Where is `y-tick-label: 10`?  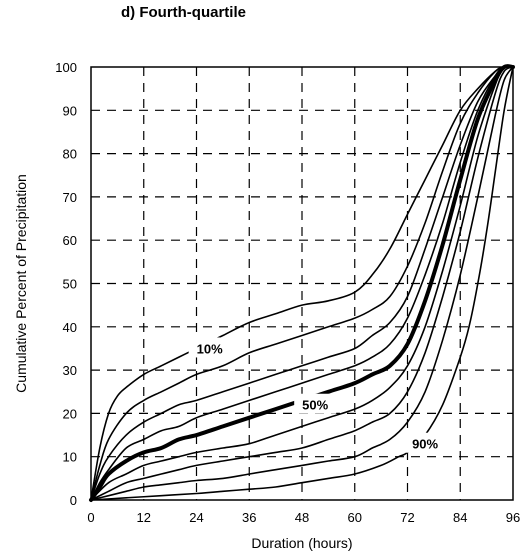 y-tick-label: 10 is located at coordinates (70, 457).